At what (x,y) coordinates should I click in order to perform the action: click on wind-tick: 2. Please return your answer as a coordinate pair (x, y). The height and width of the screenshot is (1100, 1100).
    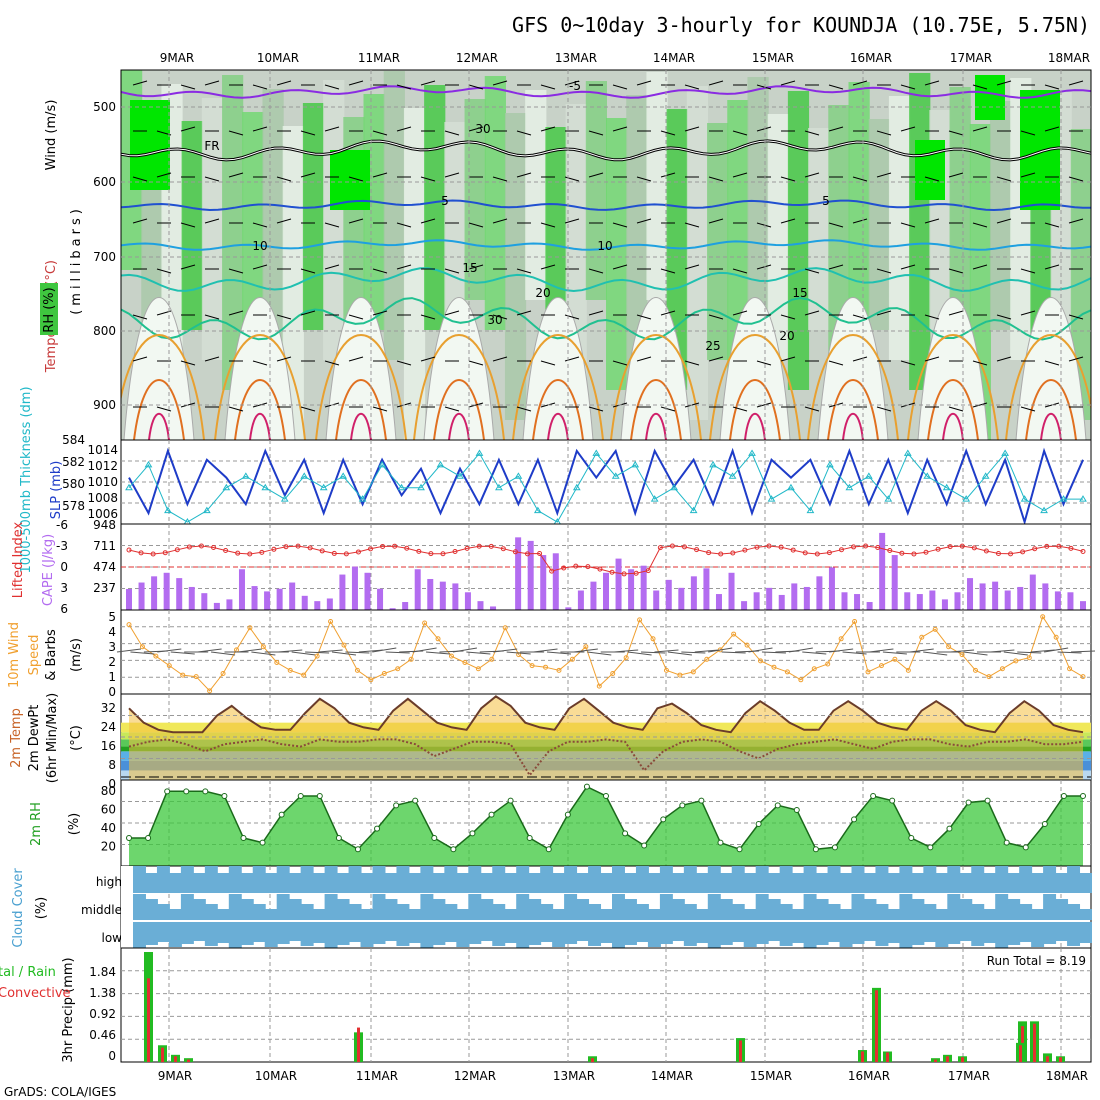
    Looking at the image, I should click on (112, 662).